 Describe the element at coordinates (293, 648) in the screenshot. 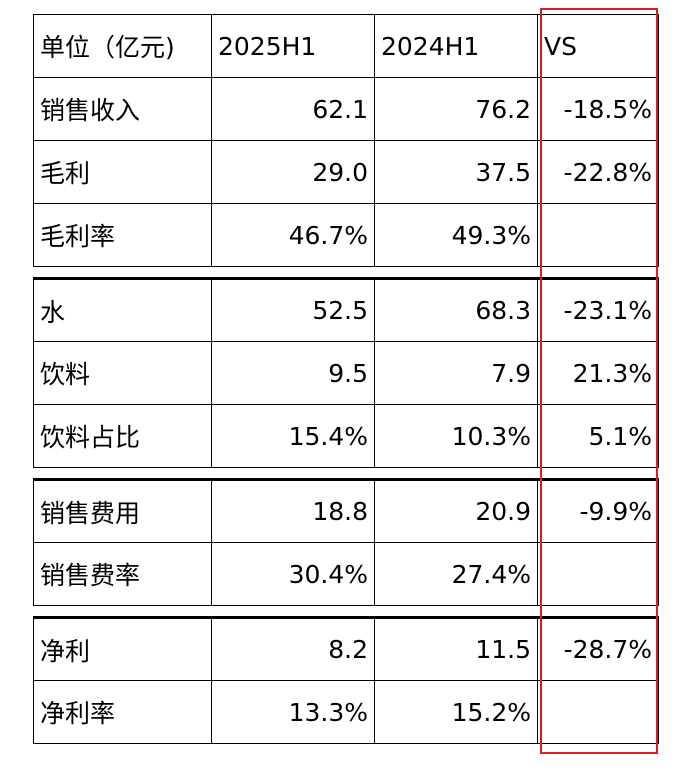

I see `value-2025h1: 8.2` at that location.